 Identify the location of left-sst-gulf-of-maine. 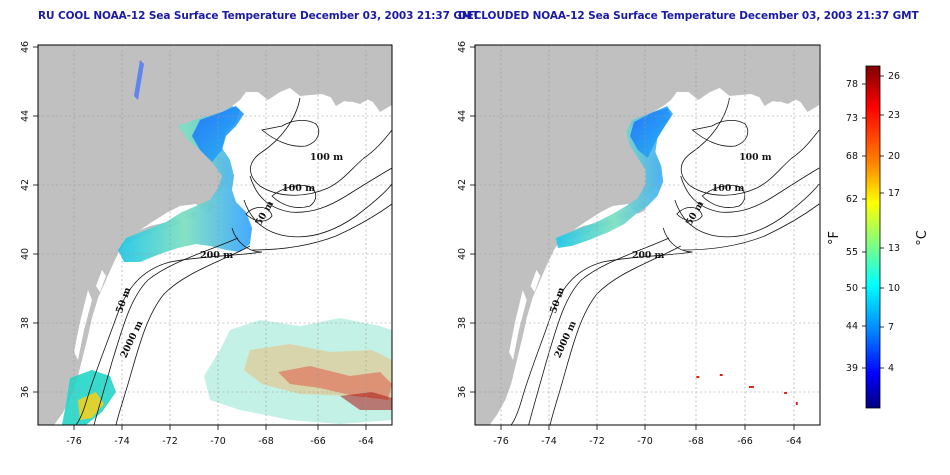
(218, 134).